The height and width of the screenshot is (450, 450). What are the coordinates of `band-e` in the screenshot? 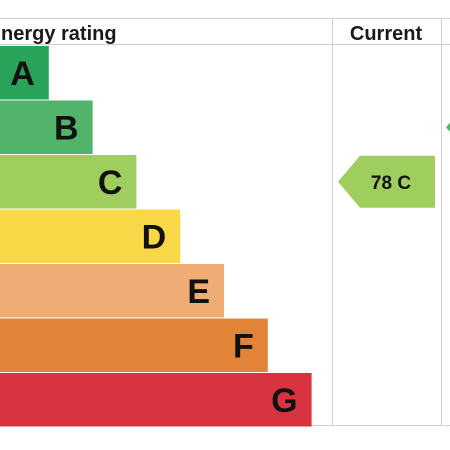 It's located at (112, 291).